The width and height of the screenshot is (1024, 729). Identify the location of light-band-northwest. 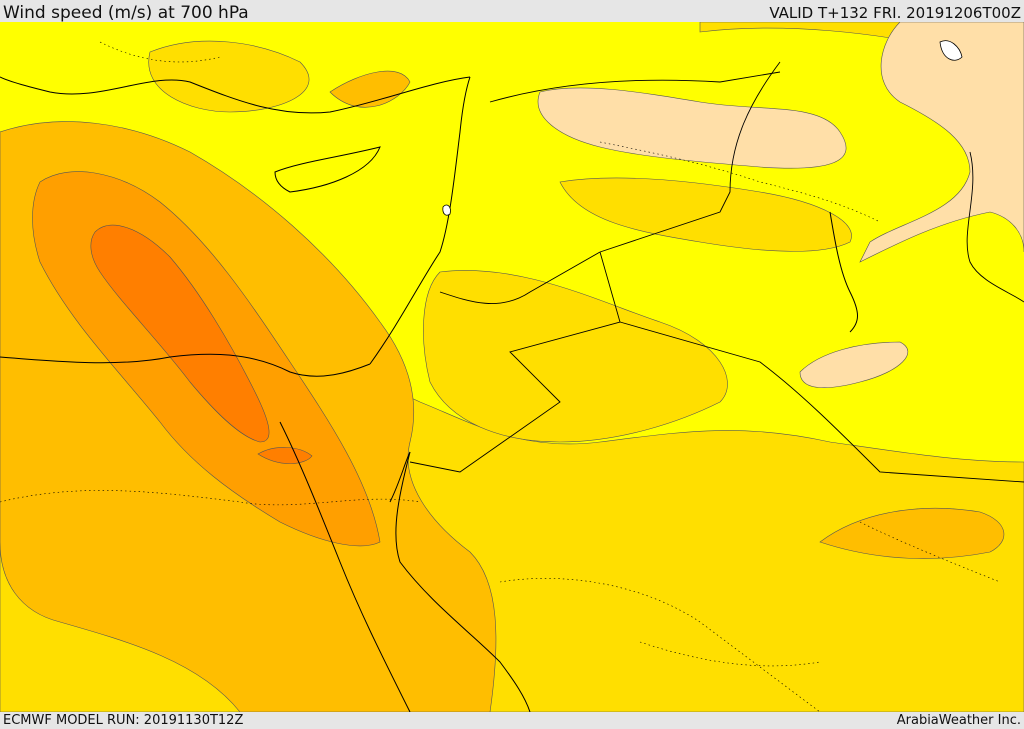
(229, 76).